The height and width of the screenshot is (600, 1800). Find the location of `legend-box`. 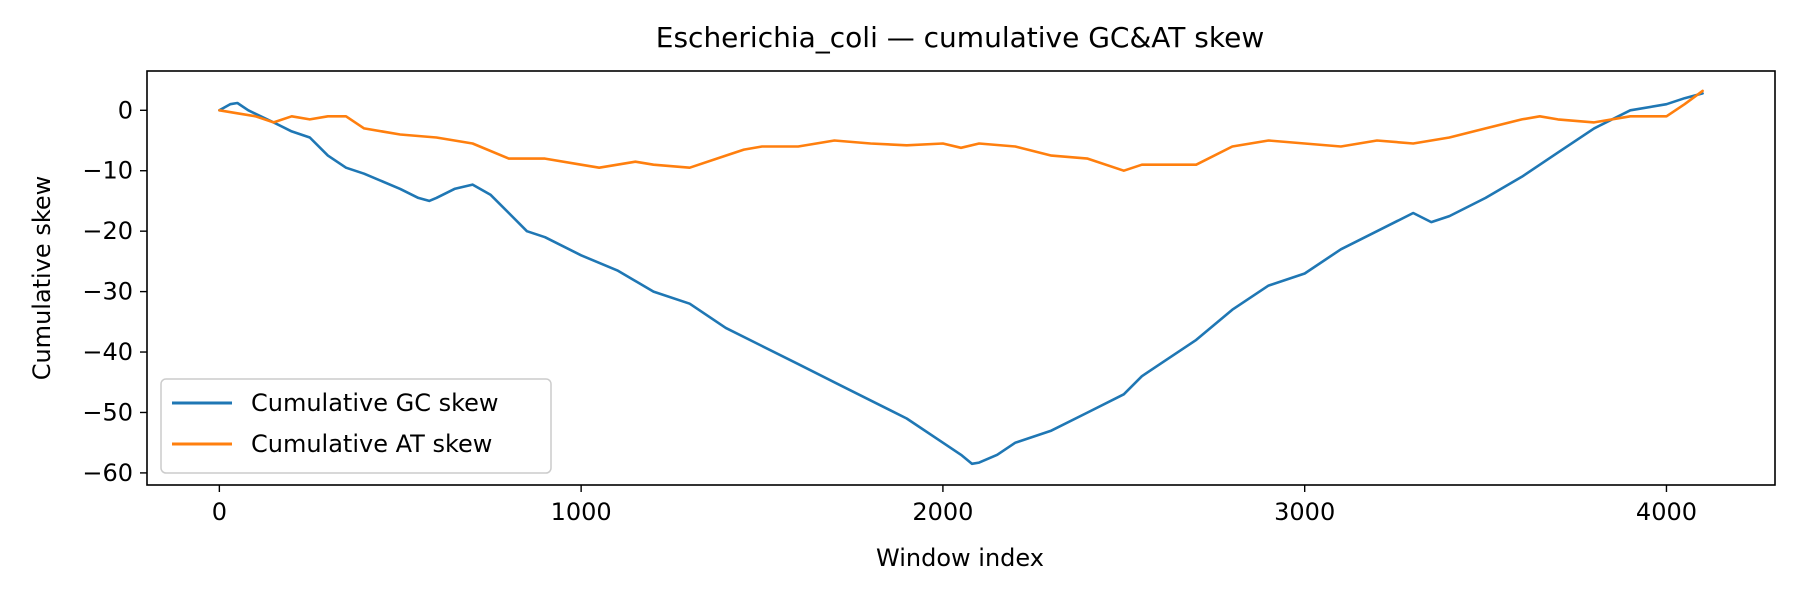

legend-box is located at coordinates (356, 426).